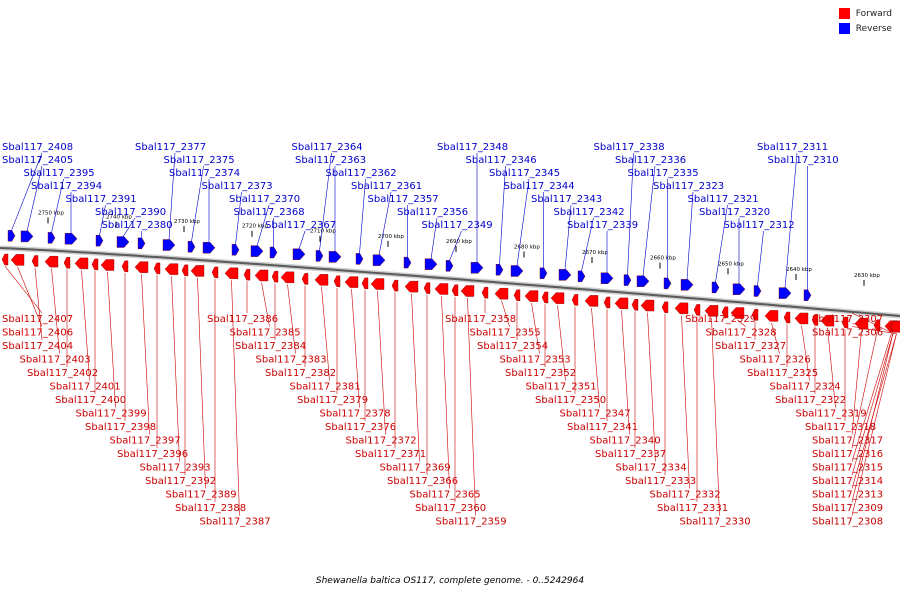 This screenshot has height=600, width=900. What do you see at coordinates (873, 28) in the screenshot?
I see `legend-reverse-label: Reverse` at bounding box center [873, 28].